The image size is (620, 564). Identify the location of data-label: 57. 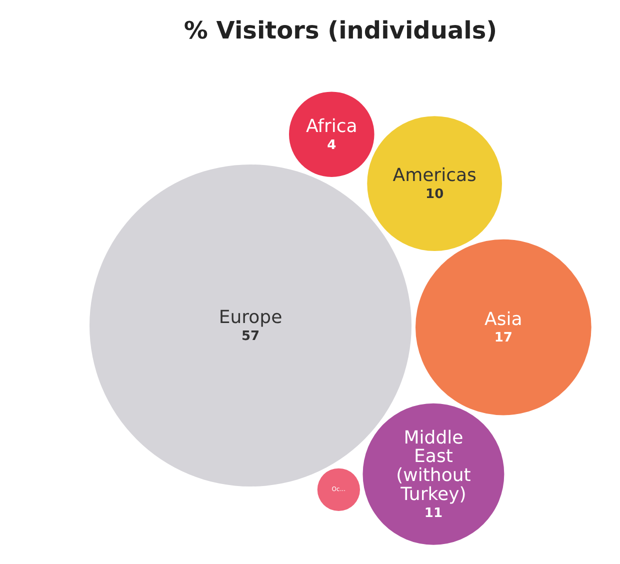
(250, 336).